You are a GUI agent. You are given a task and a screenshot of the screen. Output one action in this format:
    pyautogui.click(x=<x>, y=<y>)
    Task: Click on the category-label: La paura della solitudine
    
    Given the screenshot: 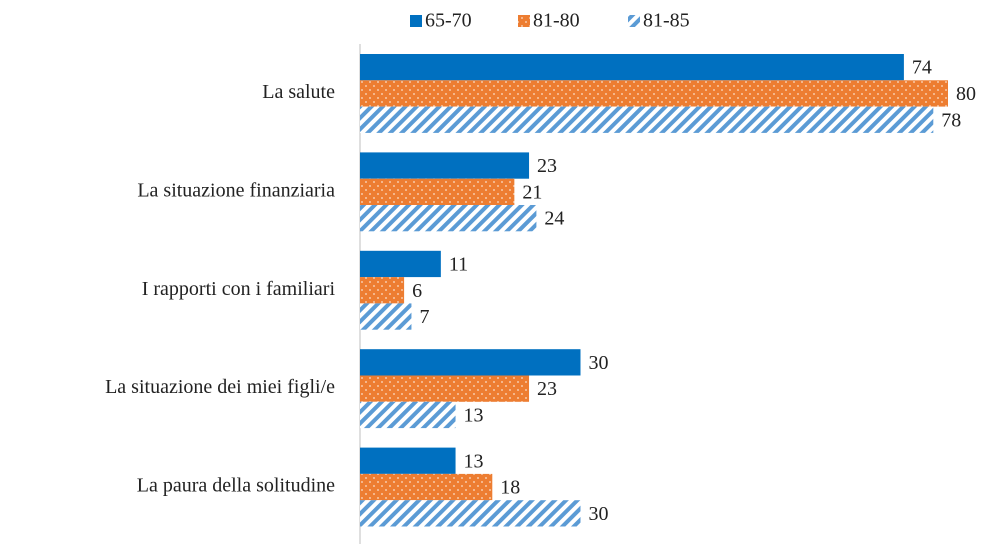 What is the action you would take?
    pyautogui.click(x=236, y=486)
    